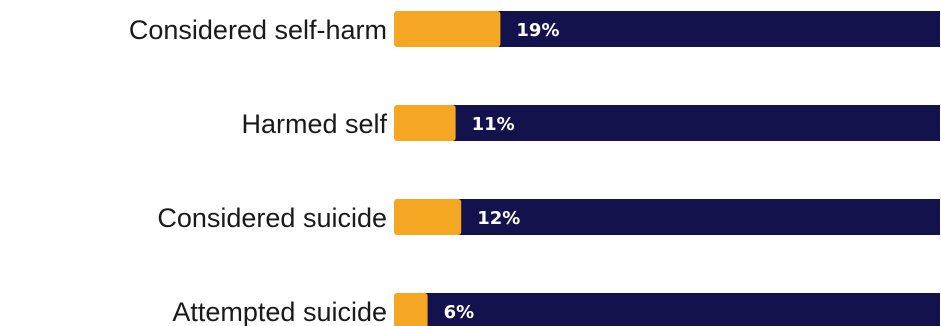 The image size is (941, 326). I want to click on bar-row: Considered suicide 12%, so click(548, 217).